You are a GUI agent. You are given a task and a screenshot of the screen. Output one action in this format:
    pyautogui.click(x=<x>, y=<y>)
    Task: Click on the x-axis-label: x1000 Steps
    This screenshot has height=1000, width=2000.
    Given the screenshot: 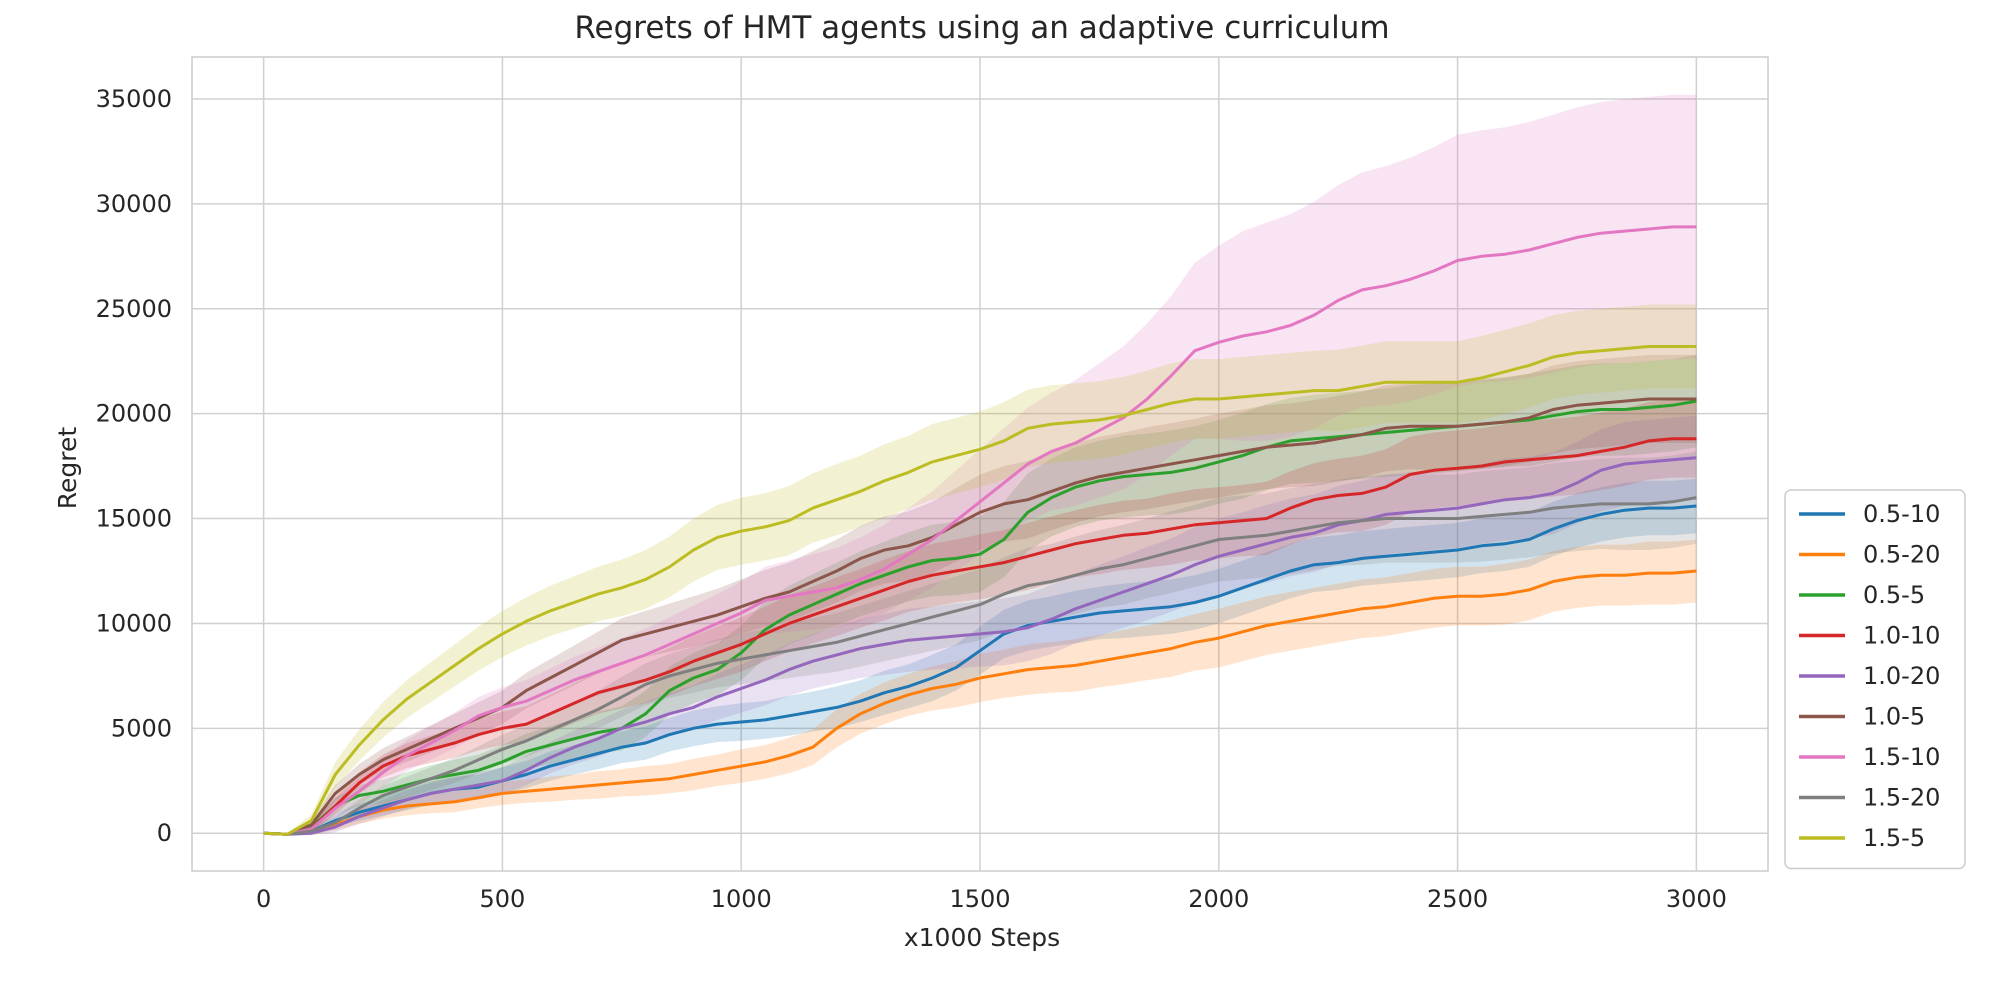 What is the action you would take?
    pyautogui.click(x=982, y=937)
    